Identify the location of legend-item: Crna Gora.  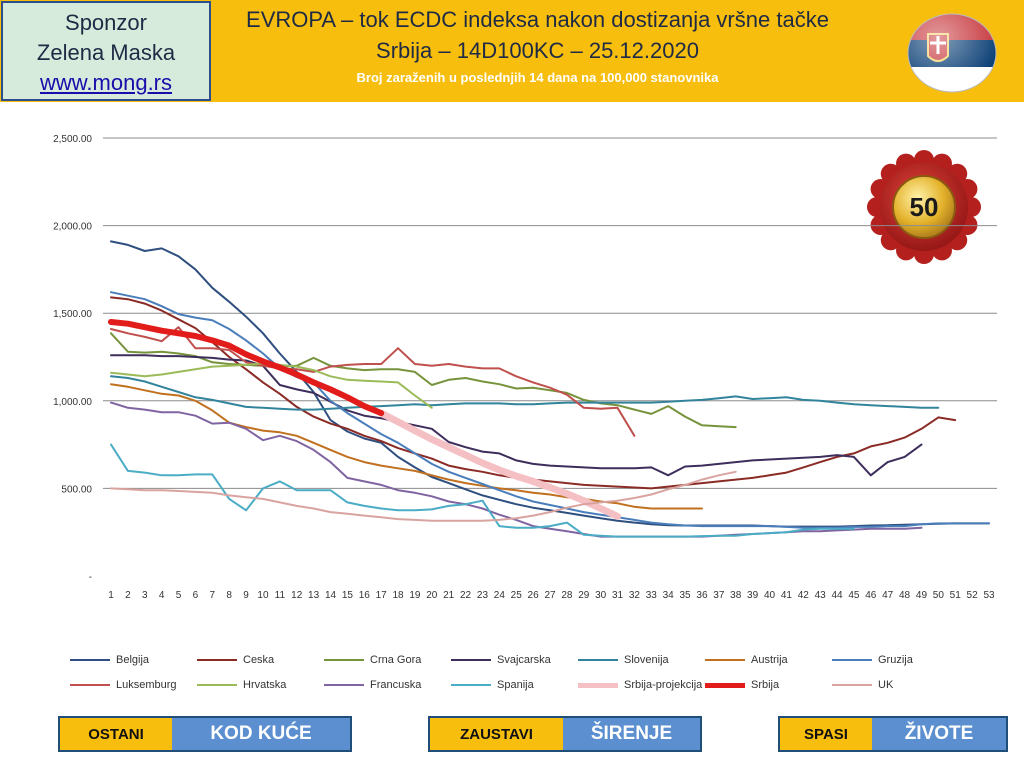
(372, 660).